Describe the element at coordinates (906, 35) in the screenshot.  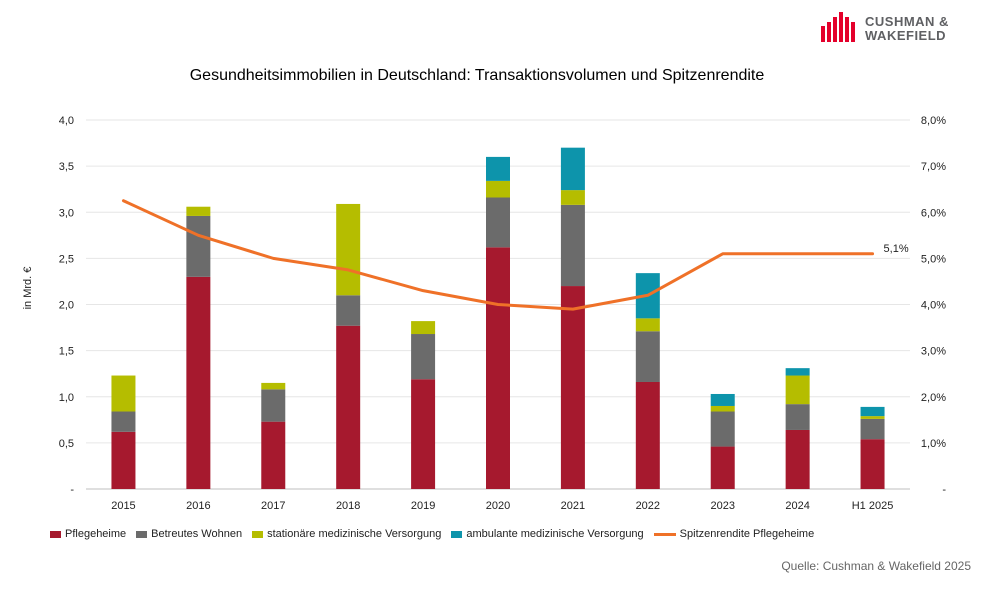
I see `logo-text-line2: WAKEFIELD` at that location.